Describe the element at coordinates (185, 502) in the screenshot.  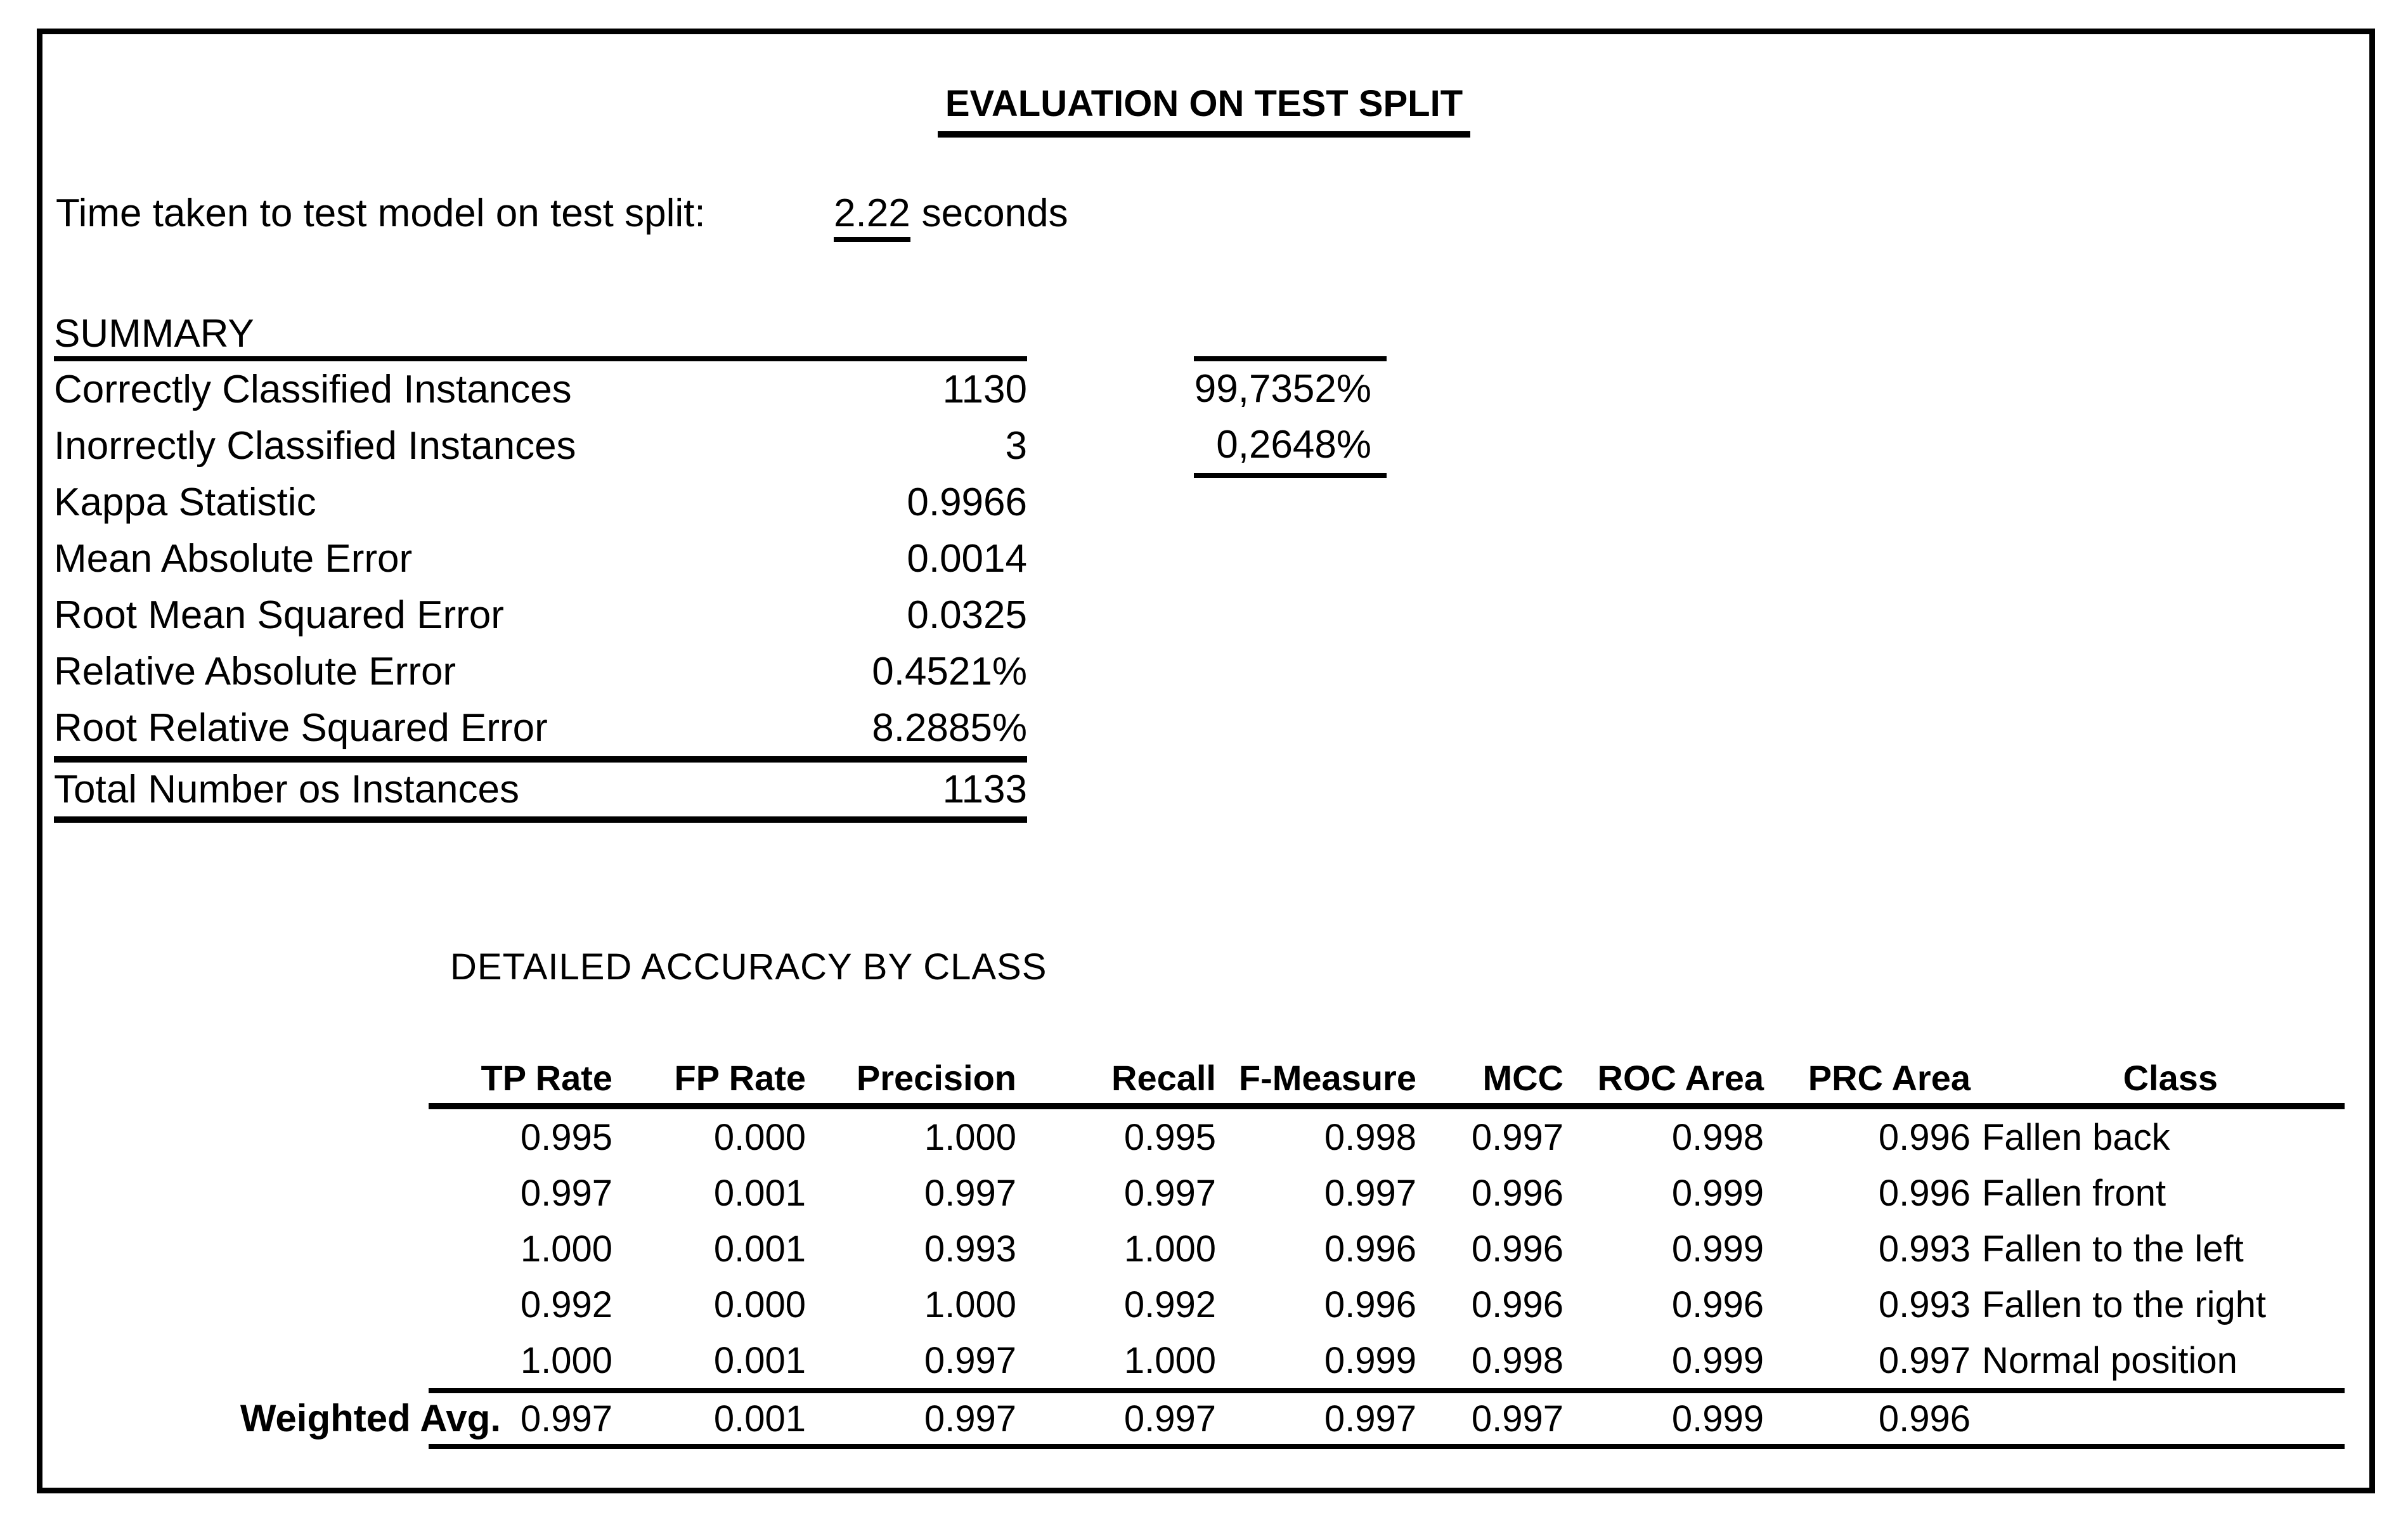
I see `summary-row-label: Kappa Statistic` at that location.